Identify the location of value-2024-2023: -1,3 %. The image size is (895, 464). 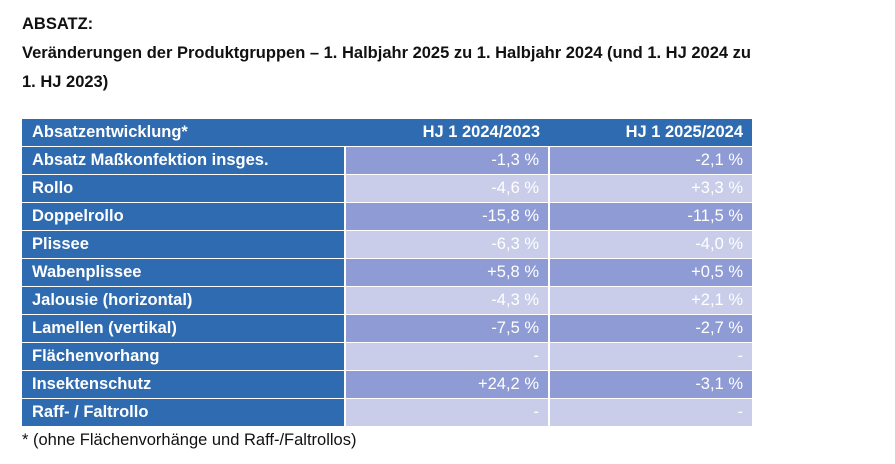
(446, 160).